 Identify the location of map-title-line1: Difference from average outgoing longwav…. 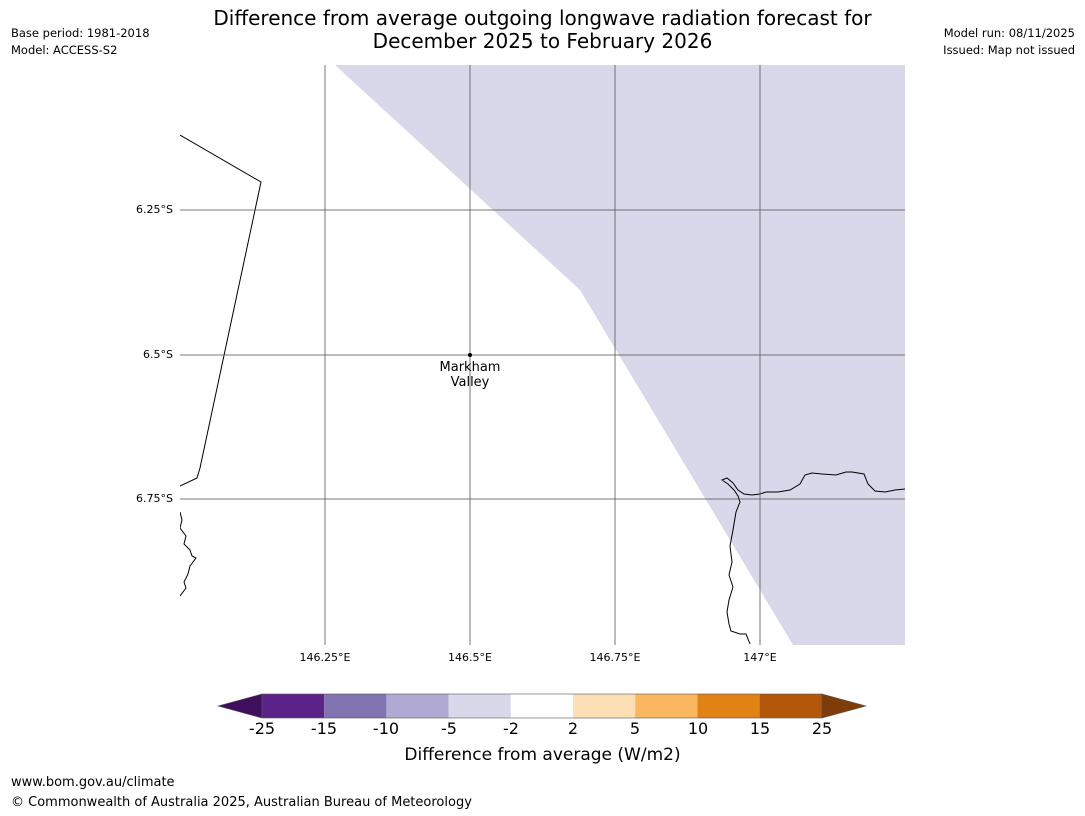
(542, 18).